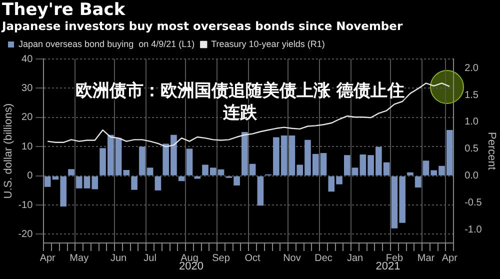 The width and height of the screenshot is (500, 279). Describe the element at coordinates (221, 258) in the screenshot. I see `x-tick-label: Sep` at that location.